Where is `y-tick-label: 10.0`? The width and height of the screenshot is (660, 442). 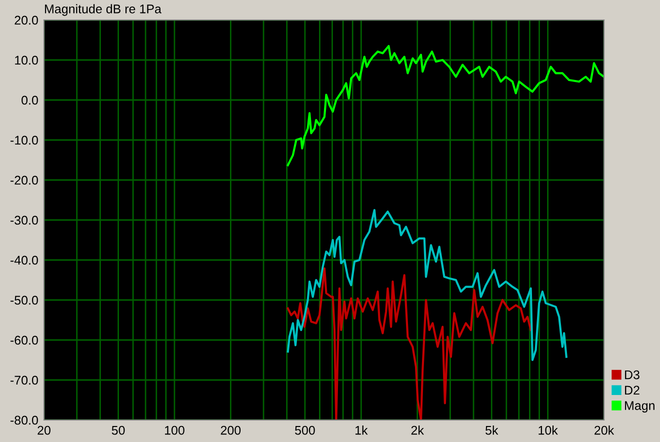 y-tick-label: 10.0 is located at coordinates (26, 60).